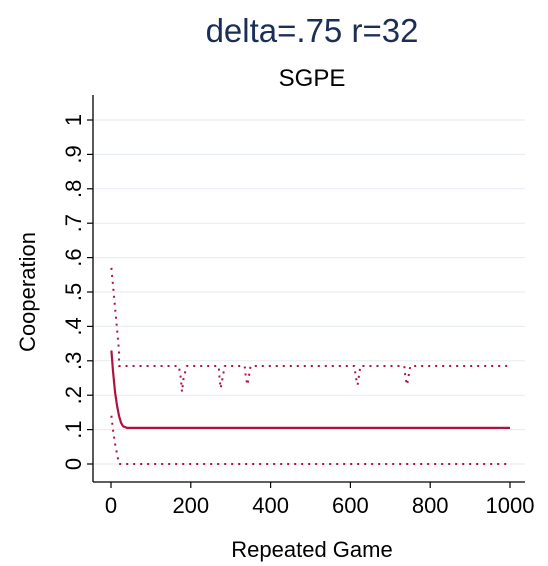 The height and width of the screenshot is (566, 548). What do you see at coordinates (270, 505) in the screenshot?
I see `x-tick-label-2: 400` at bounding box center [270, 505].